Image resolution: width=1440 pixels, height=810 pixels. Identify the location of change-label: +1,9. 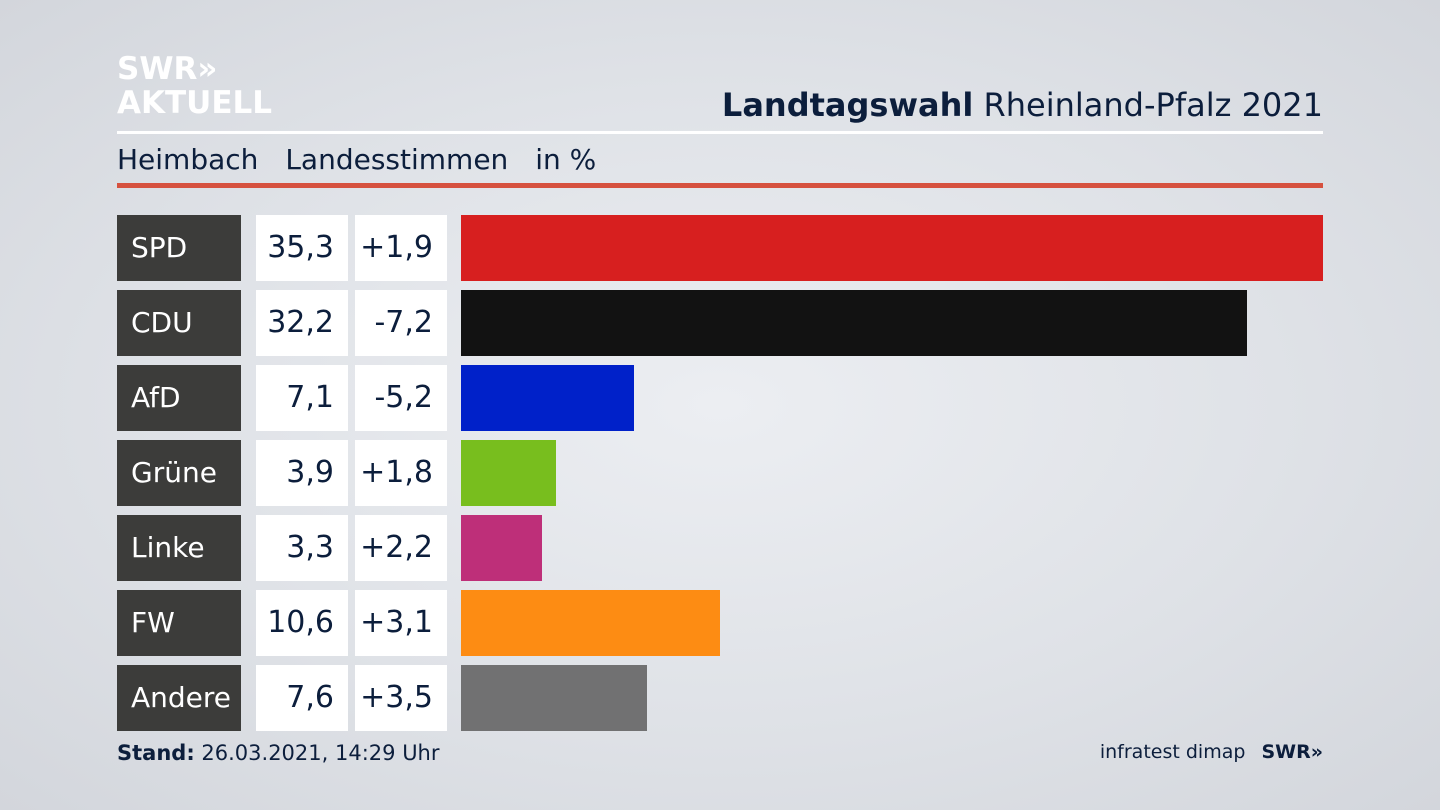
(401, 248).